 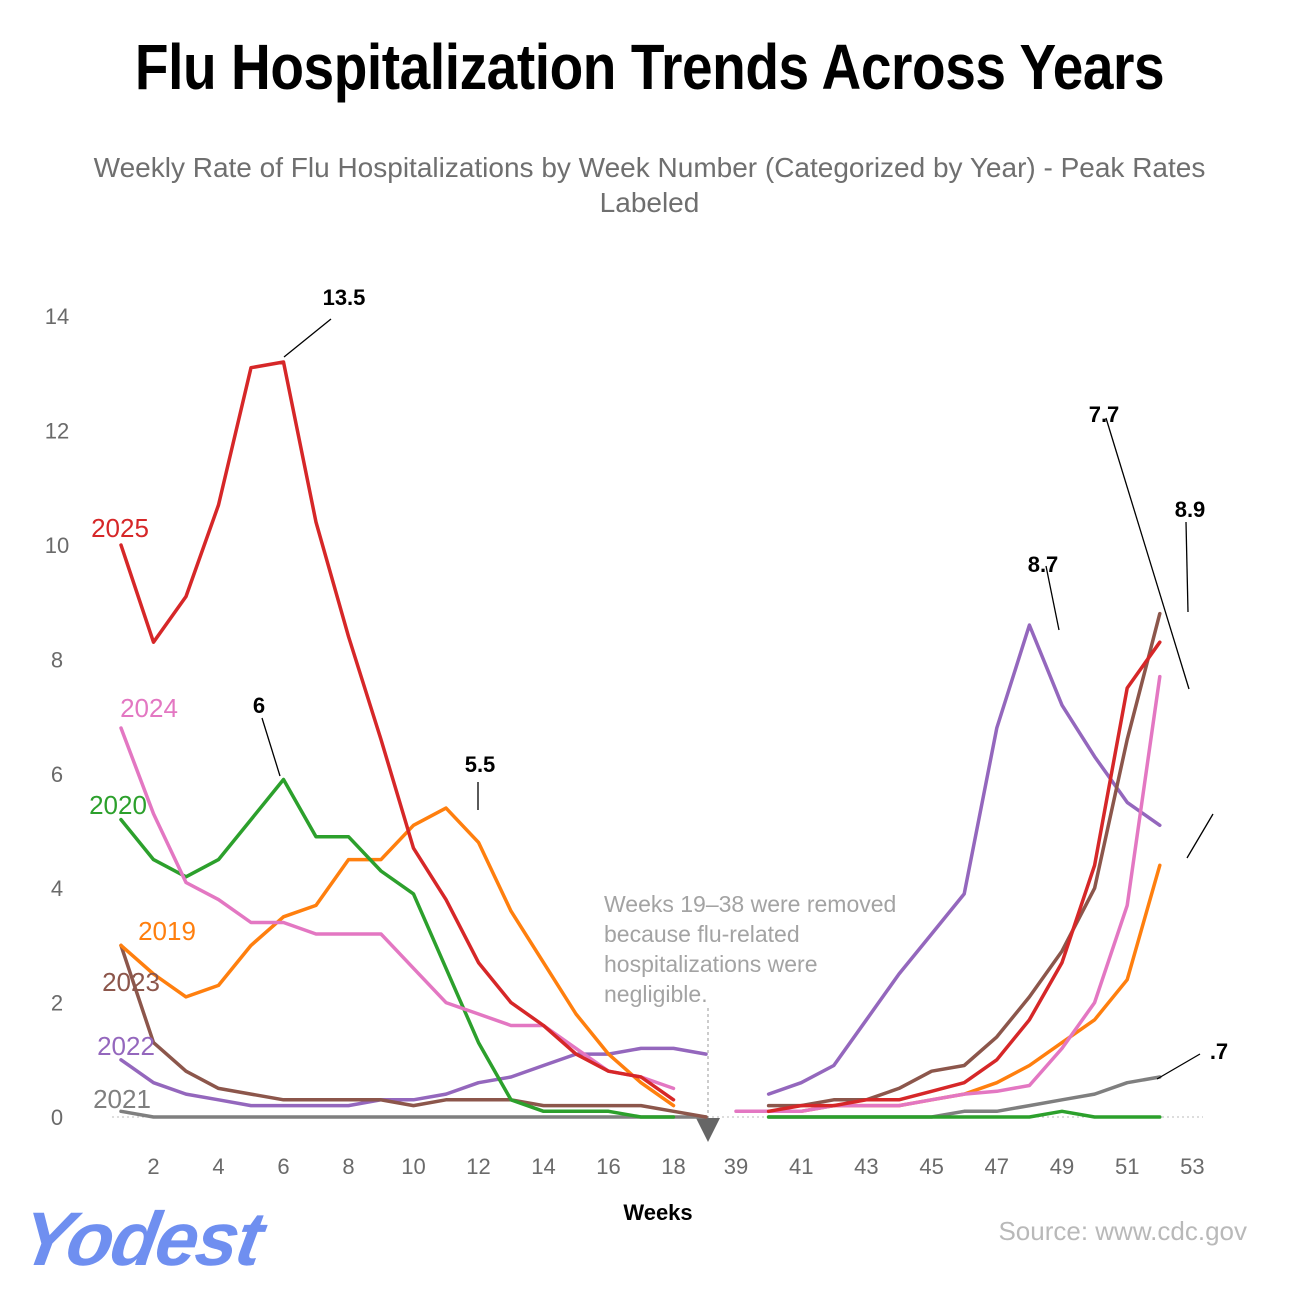 What do you see at coordinates (708, 1075) in the screenshot?
I see `gap-marker` at bounding box center [708, 1075].